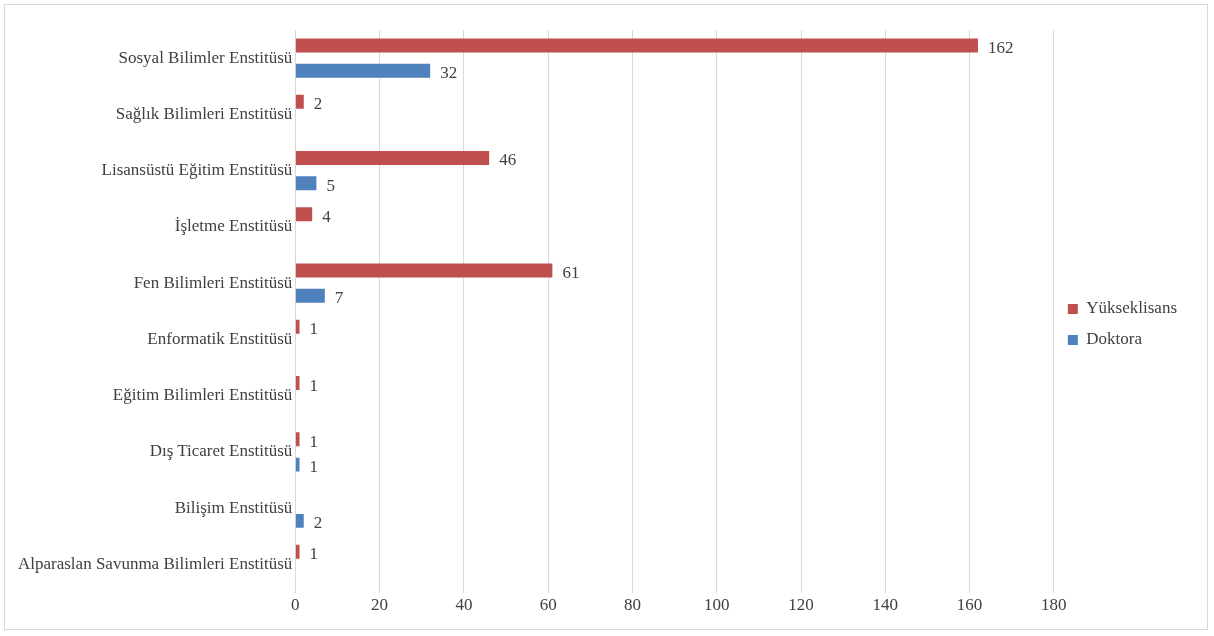  What do you see at coordinates (202, 395) in the screenshot?
I see `y-tick-label: Eğitim Bilimleri Enstitüsü` at bounding box center [202, 395].